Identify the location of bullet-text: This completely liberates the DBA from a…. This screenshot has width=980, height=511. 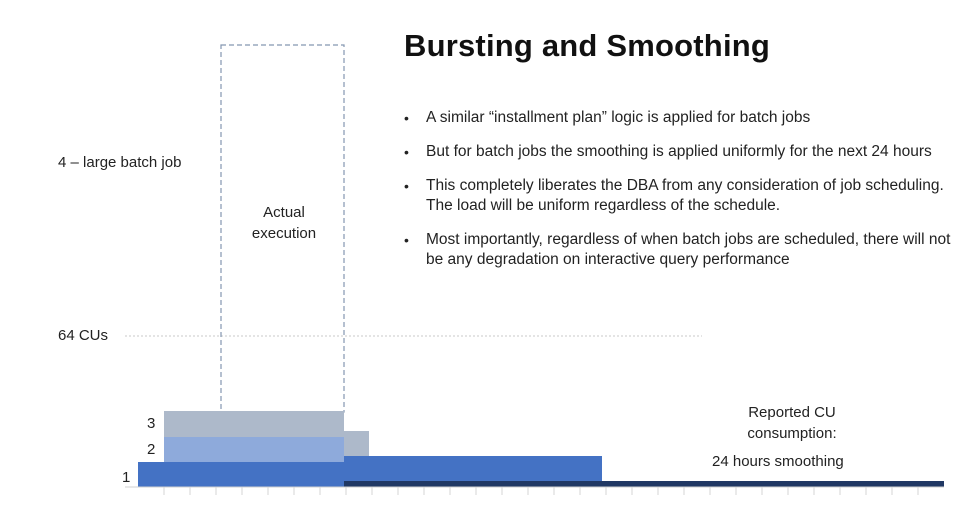
(685, 195).